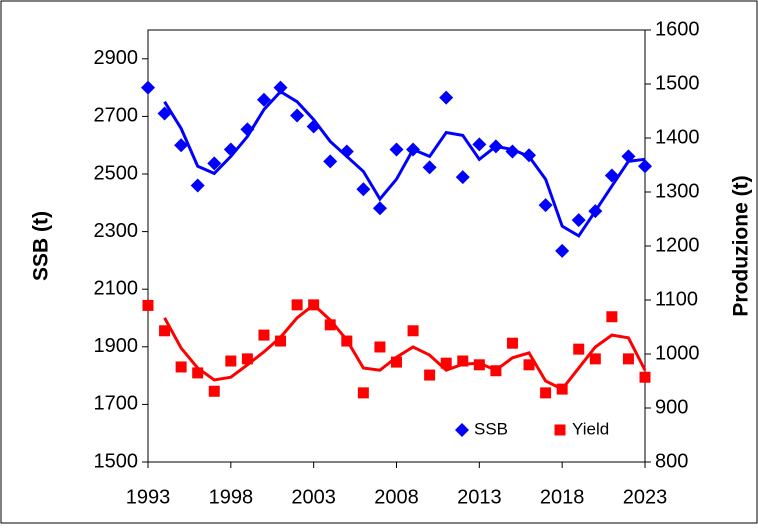 The height and width of the screenshot is (529, 758). I want to click on x-tick-label: 2008, so click(396, 497).